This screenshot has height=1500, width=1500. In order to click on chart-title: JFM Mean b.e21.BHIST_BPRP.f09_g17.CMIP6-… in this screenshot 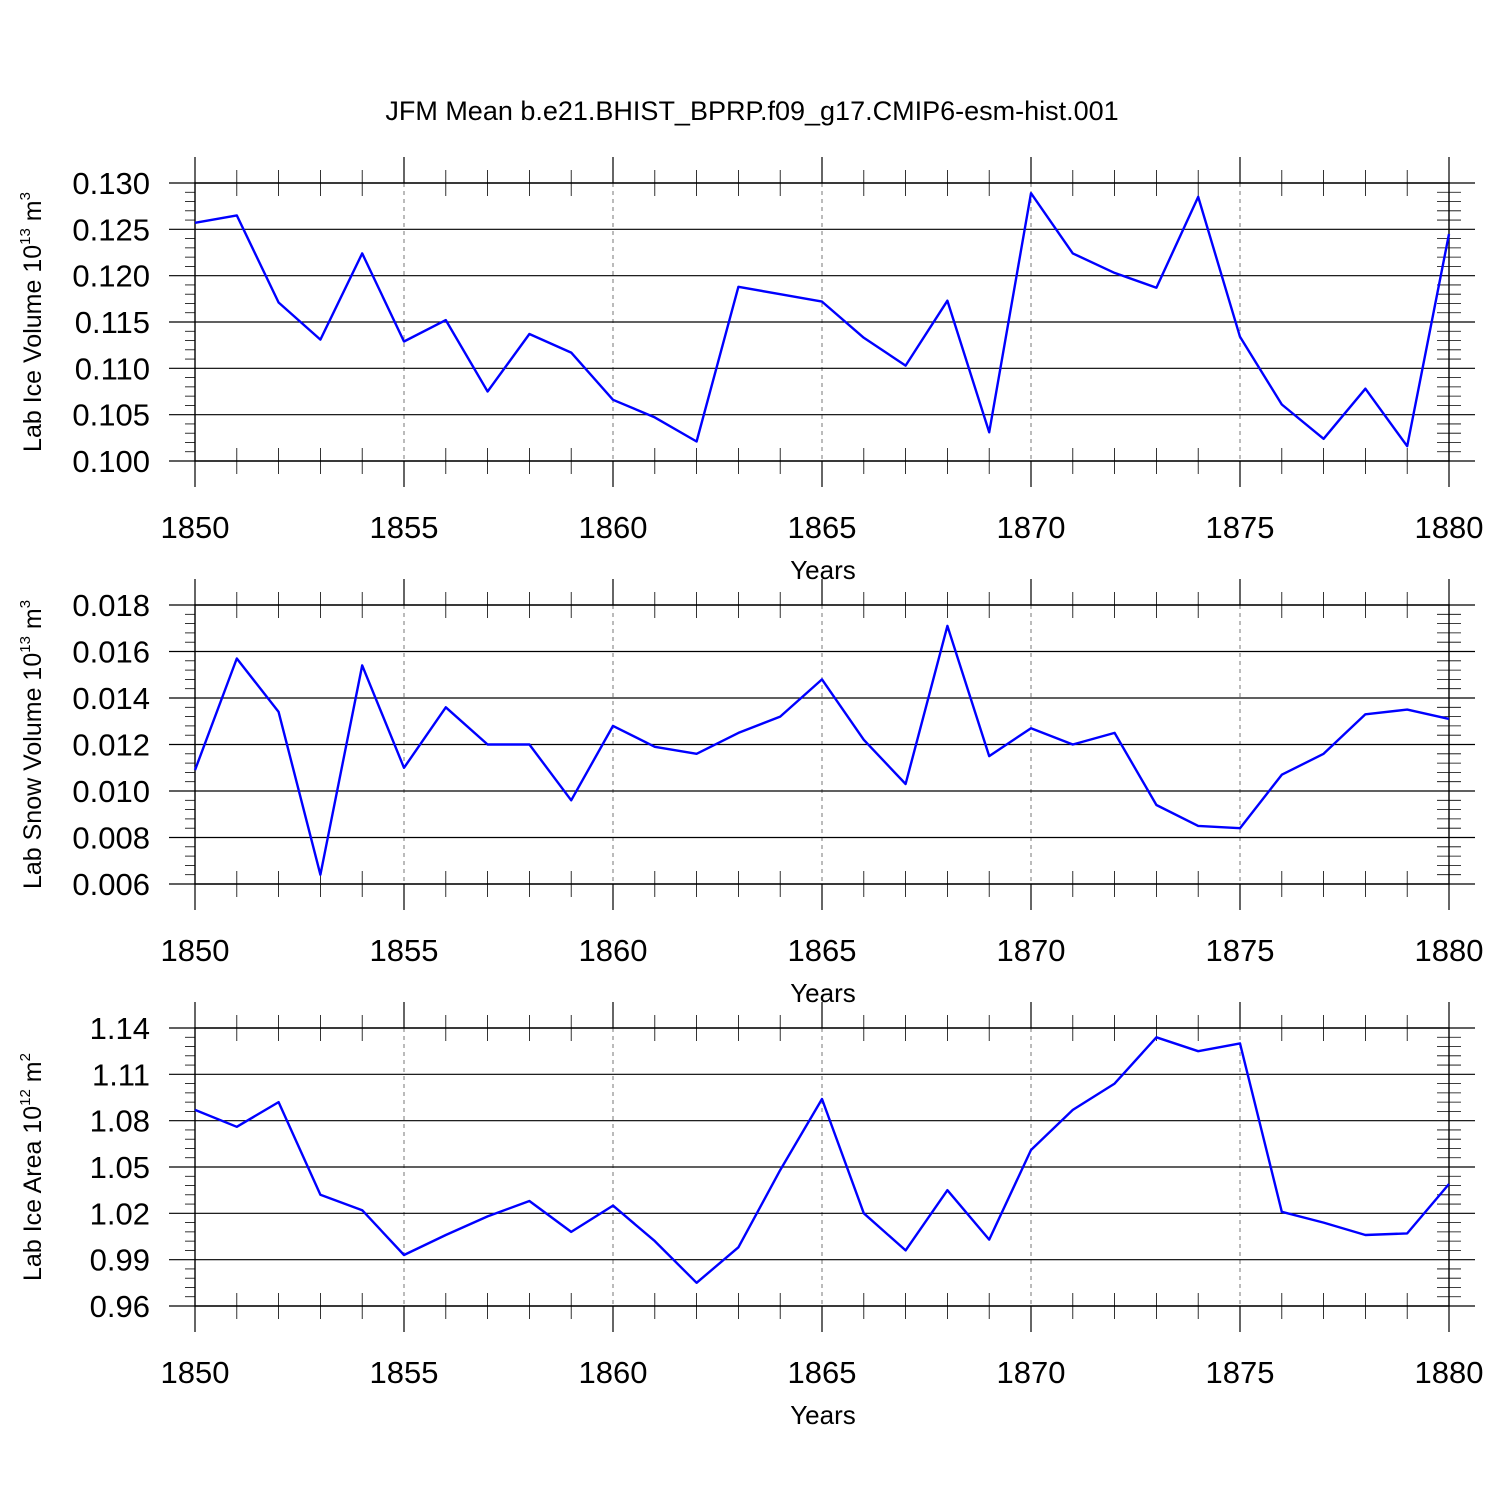, I will do `click(751, 111)`.